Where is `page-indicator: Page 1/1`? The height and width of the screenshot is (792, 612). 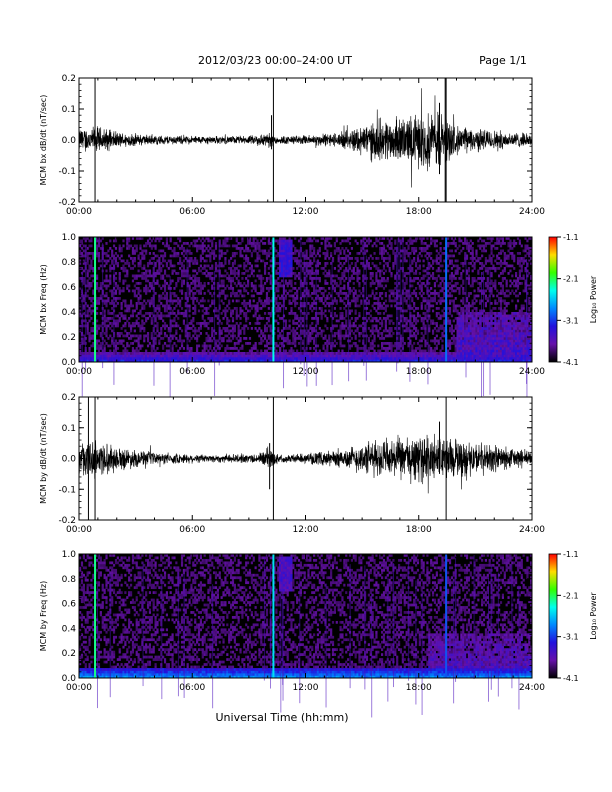 page-indicator: Page 1/1 is located at coordinates (503, 60).